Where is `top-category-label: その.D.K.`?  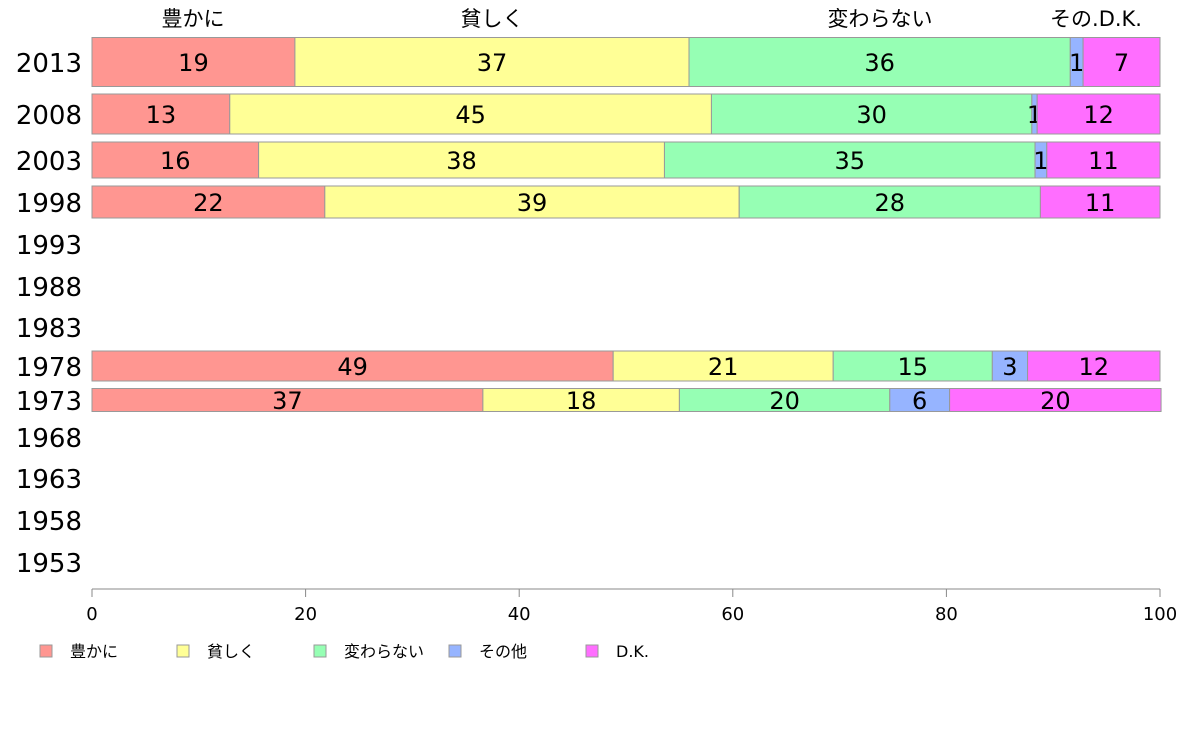
top-category-label: その.D.K. is located at coordinates (1096, 19).